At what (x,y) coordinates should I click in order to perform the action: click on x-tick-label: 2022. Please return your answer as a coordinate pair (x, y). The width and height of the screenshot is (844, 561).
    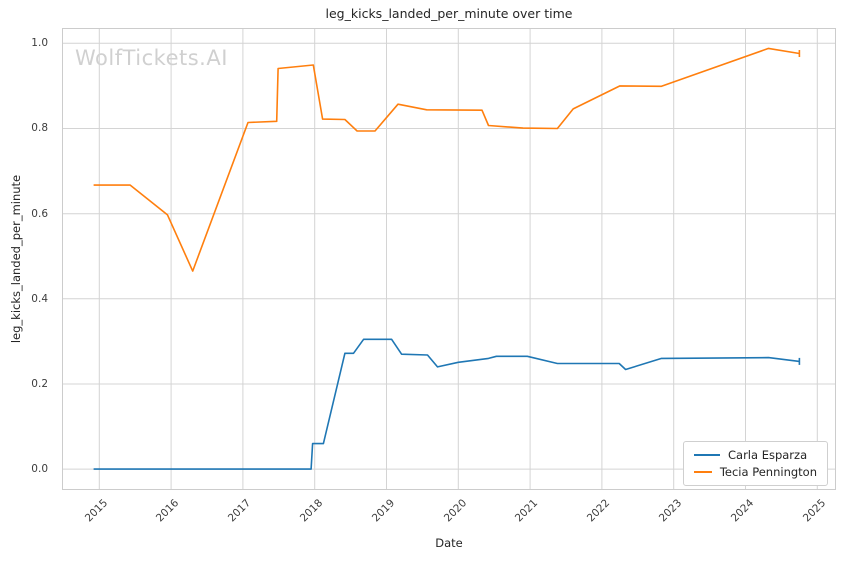
    Looking at the image, I should click on (599, 511).